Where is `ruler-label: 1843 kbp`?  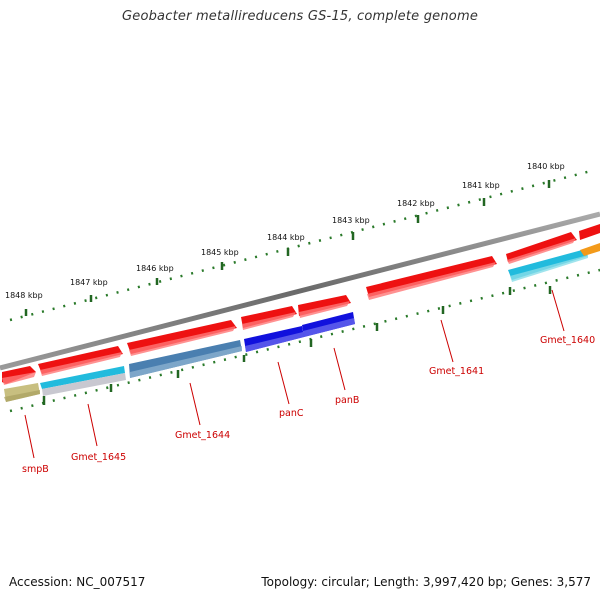
ruler-label: 1843 kbp is located at coordinates (351, 220).